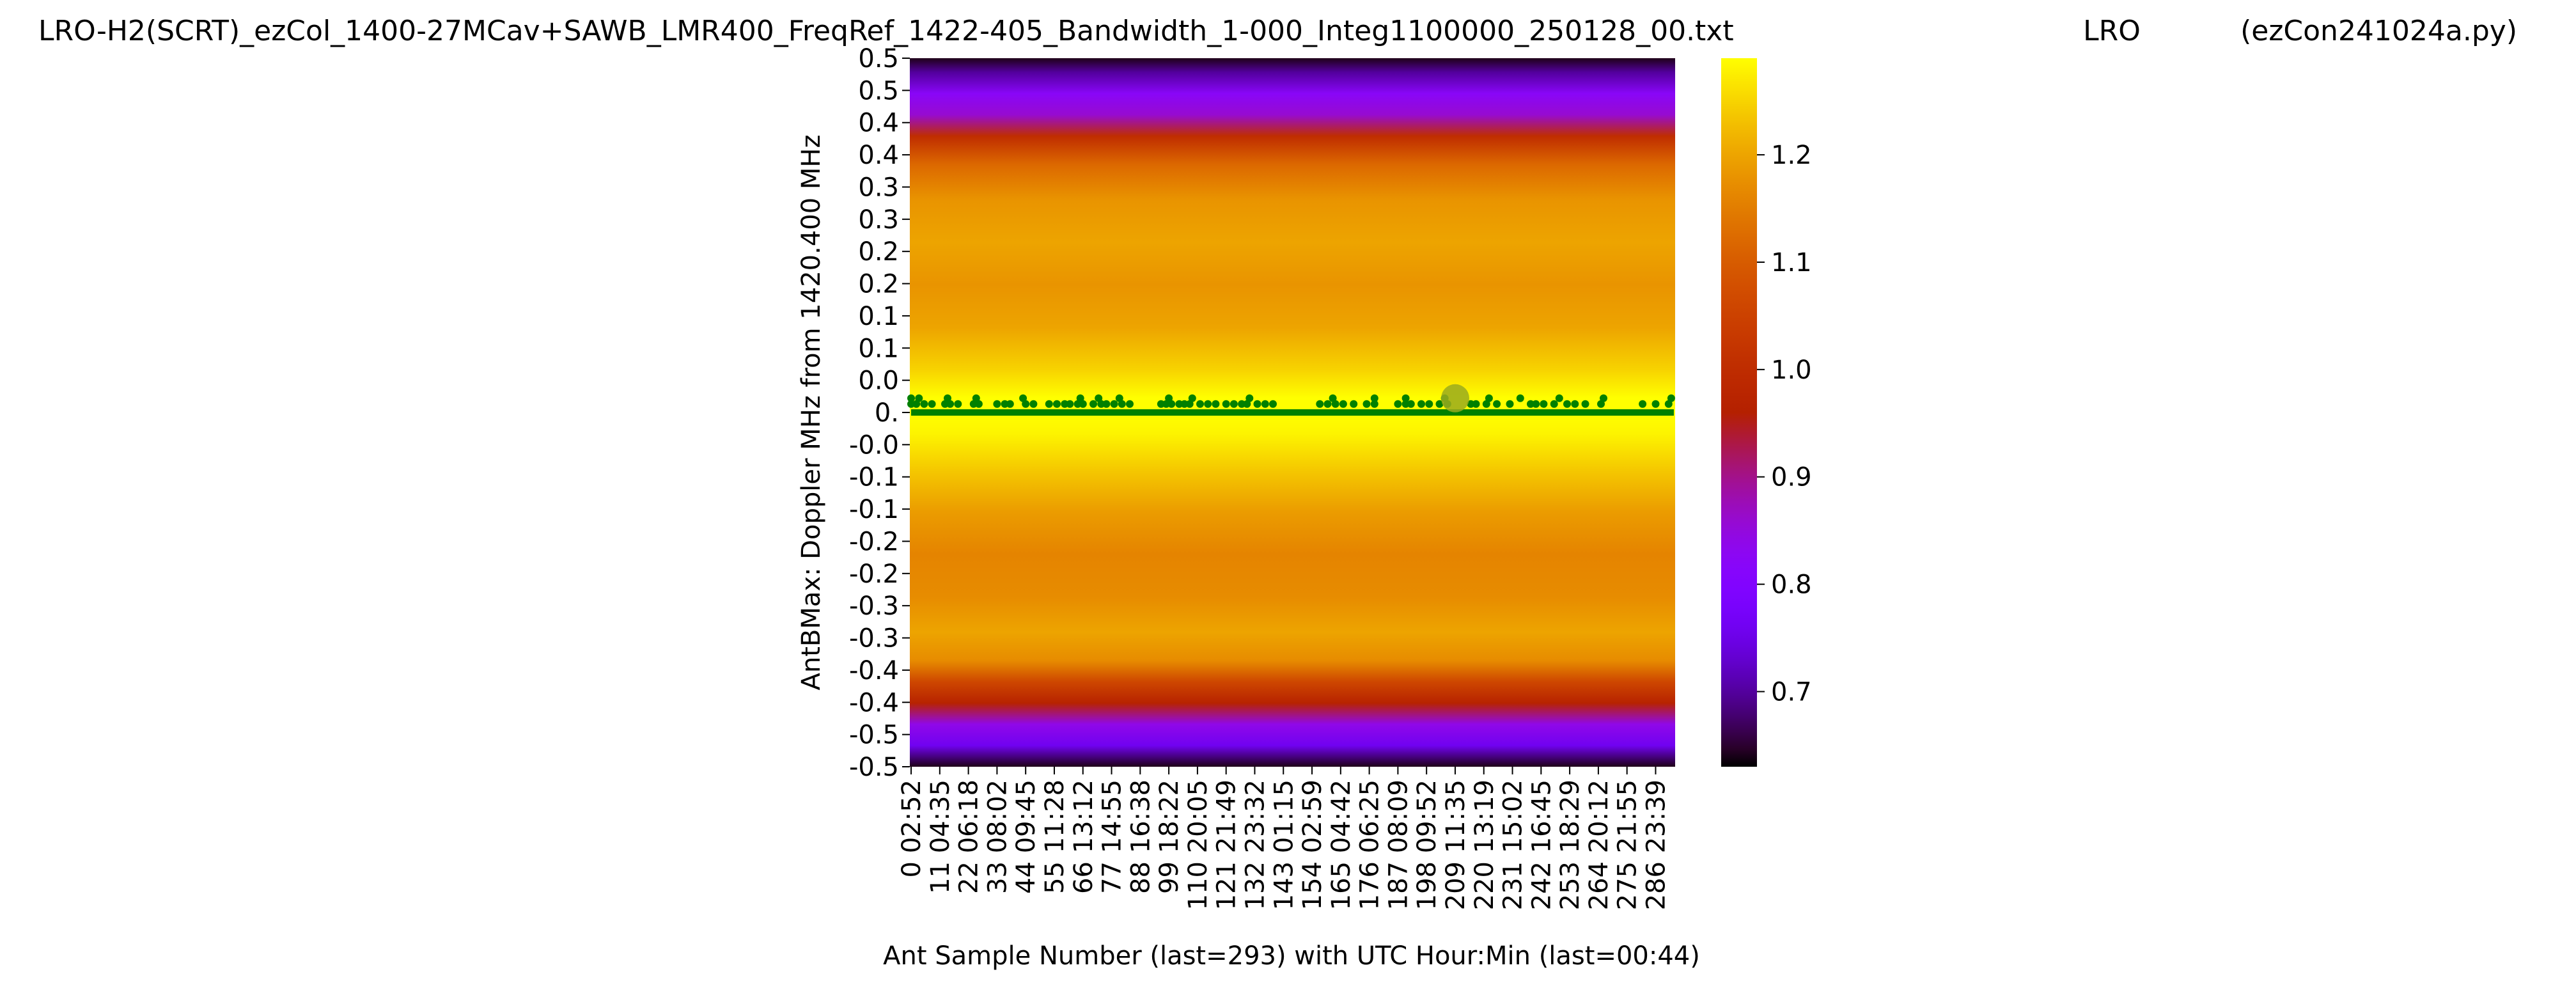  I want to click on y-tick-label: 0., so click(887, 413).